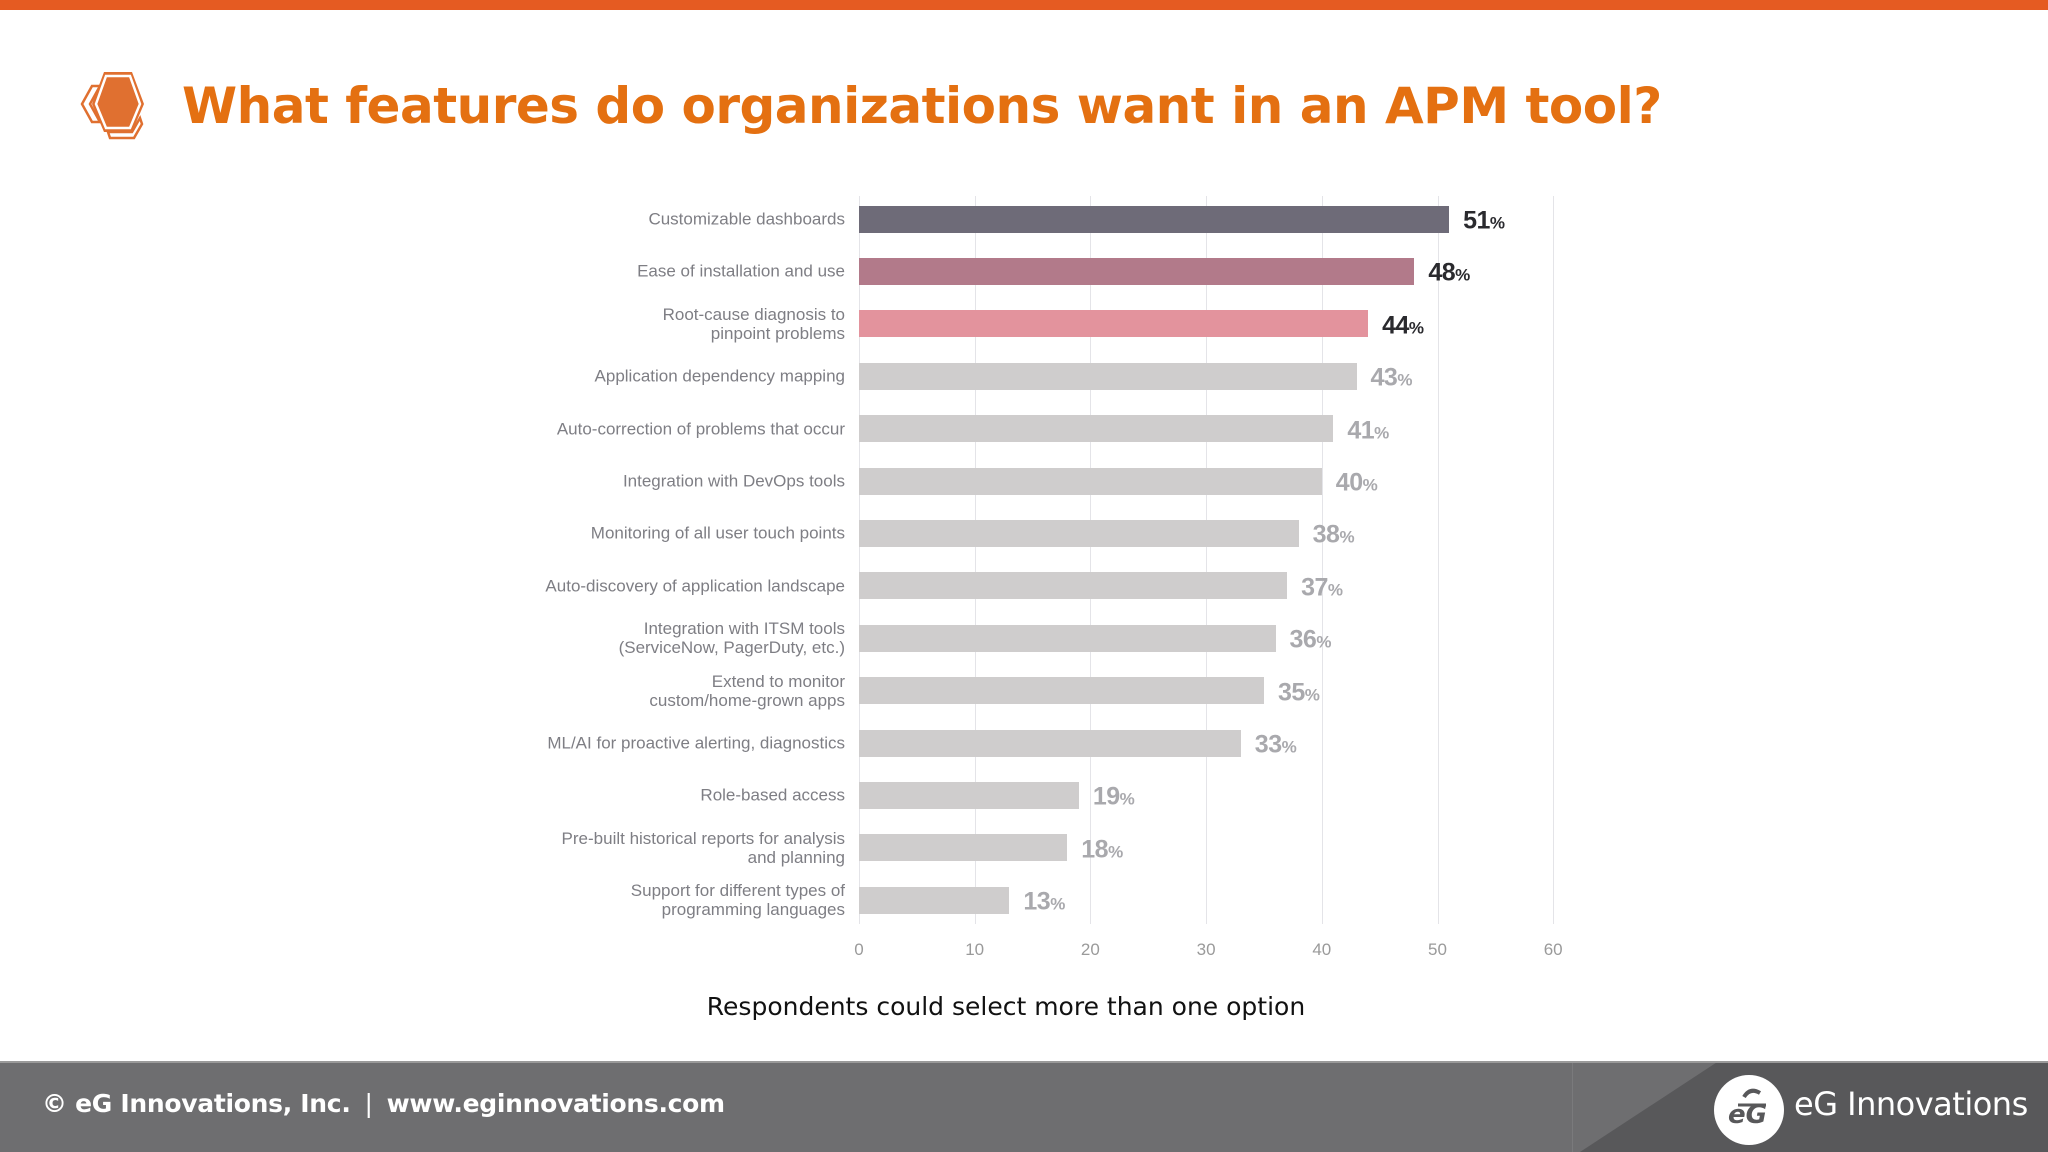 The height and width of the screenshot is (1152, 2048). I want to click on value-label: 37%, so click(1322, 587).